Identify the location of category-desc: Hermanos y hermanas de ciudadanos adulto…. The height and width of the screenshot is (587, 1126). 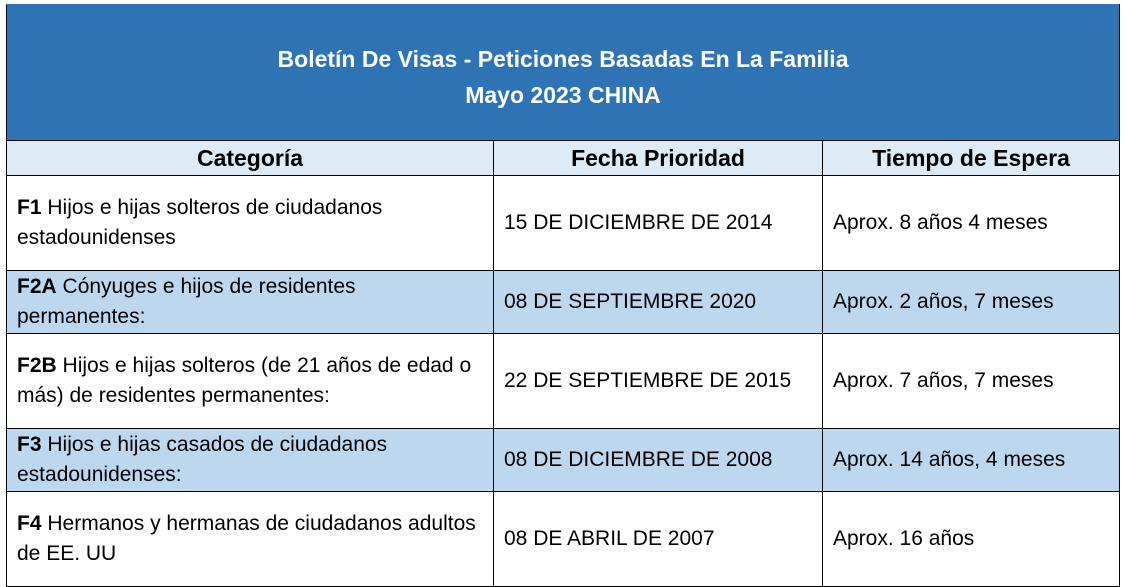
(246, 538).